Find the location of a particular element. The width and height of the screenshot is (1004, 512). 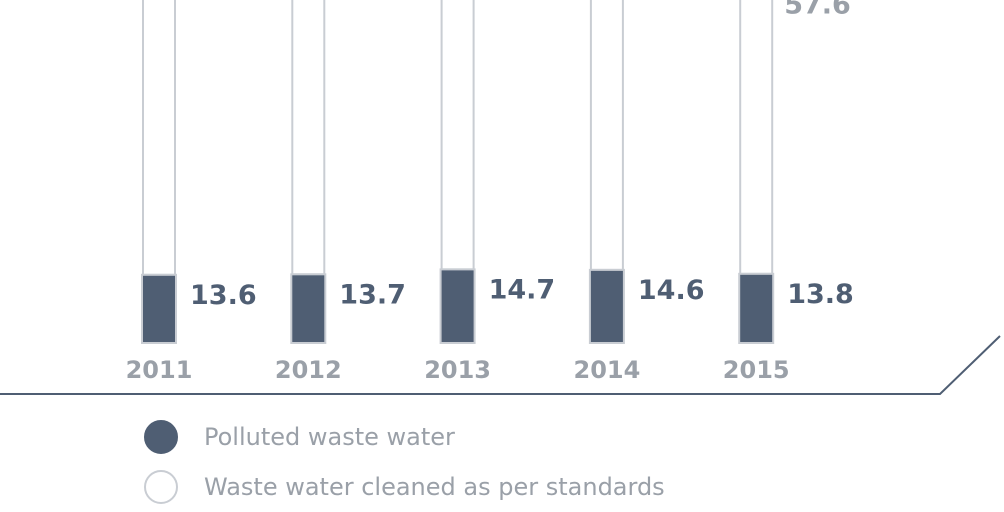

legend-item-cleaned: Waste water cleaned as per standards is located at coordinates (404, 487).